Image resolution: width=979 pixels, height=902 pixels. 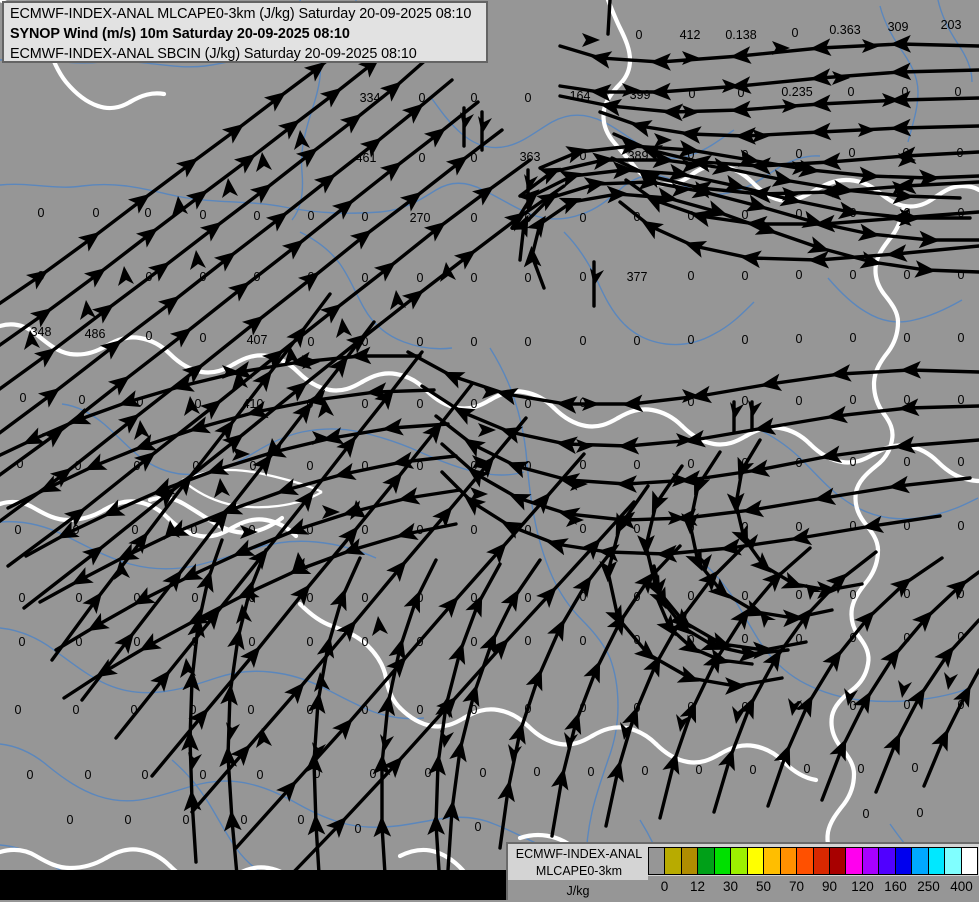 I want to click on legend-color-swatches, so click(x=813, y=861).